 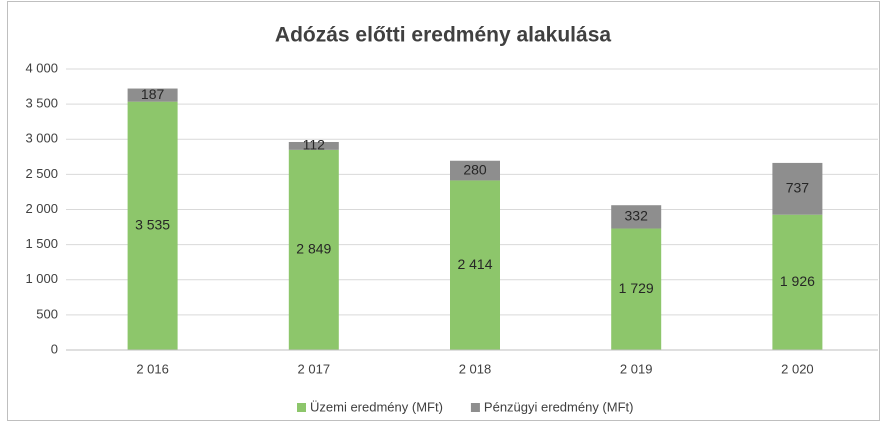 What do you see at coordinates (443, 35) in the screenshot?
I see `chart-title: Adózás előtti eredmény alakulása` at bounding box center [443, 35].